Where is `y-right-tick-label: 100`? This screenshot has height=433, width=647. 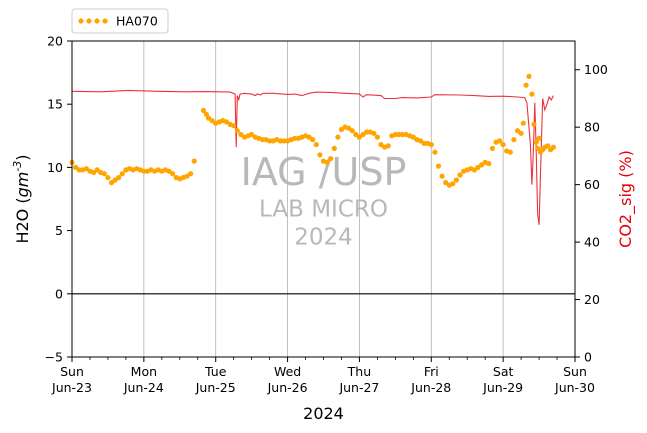
y-right-tick-label: 100 is located at coordinates (596, 69).